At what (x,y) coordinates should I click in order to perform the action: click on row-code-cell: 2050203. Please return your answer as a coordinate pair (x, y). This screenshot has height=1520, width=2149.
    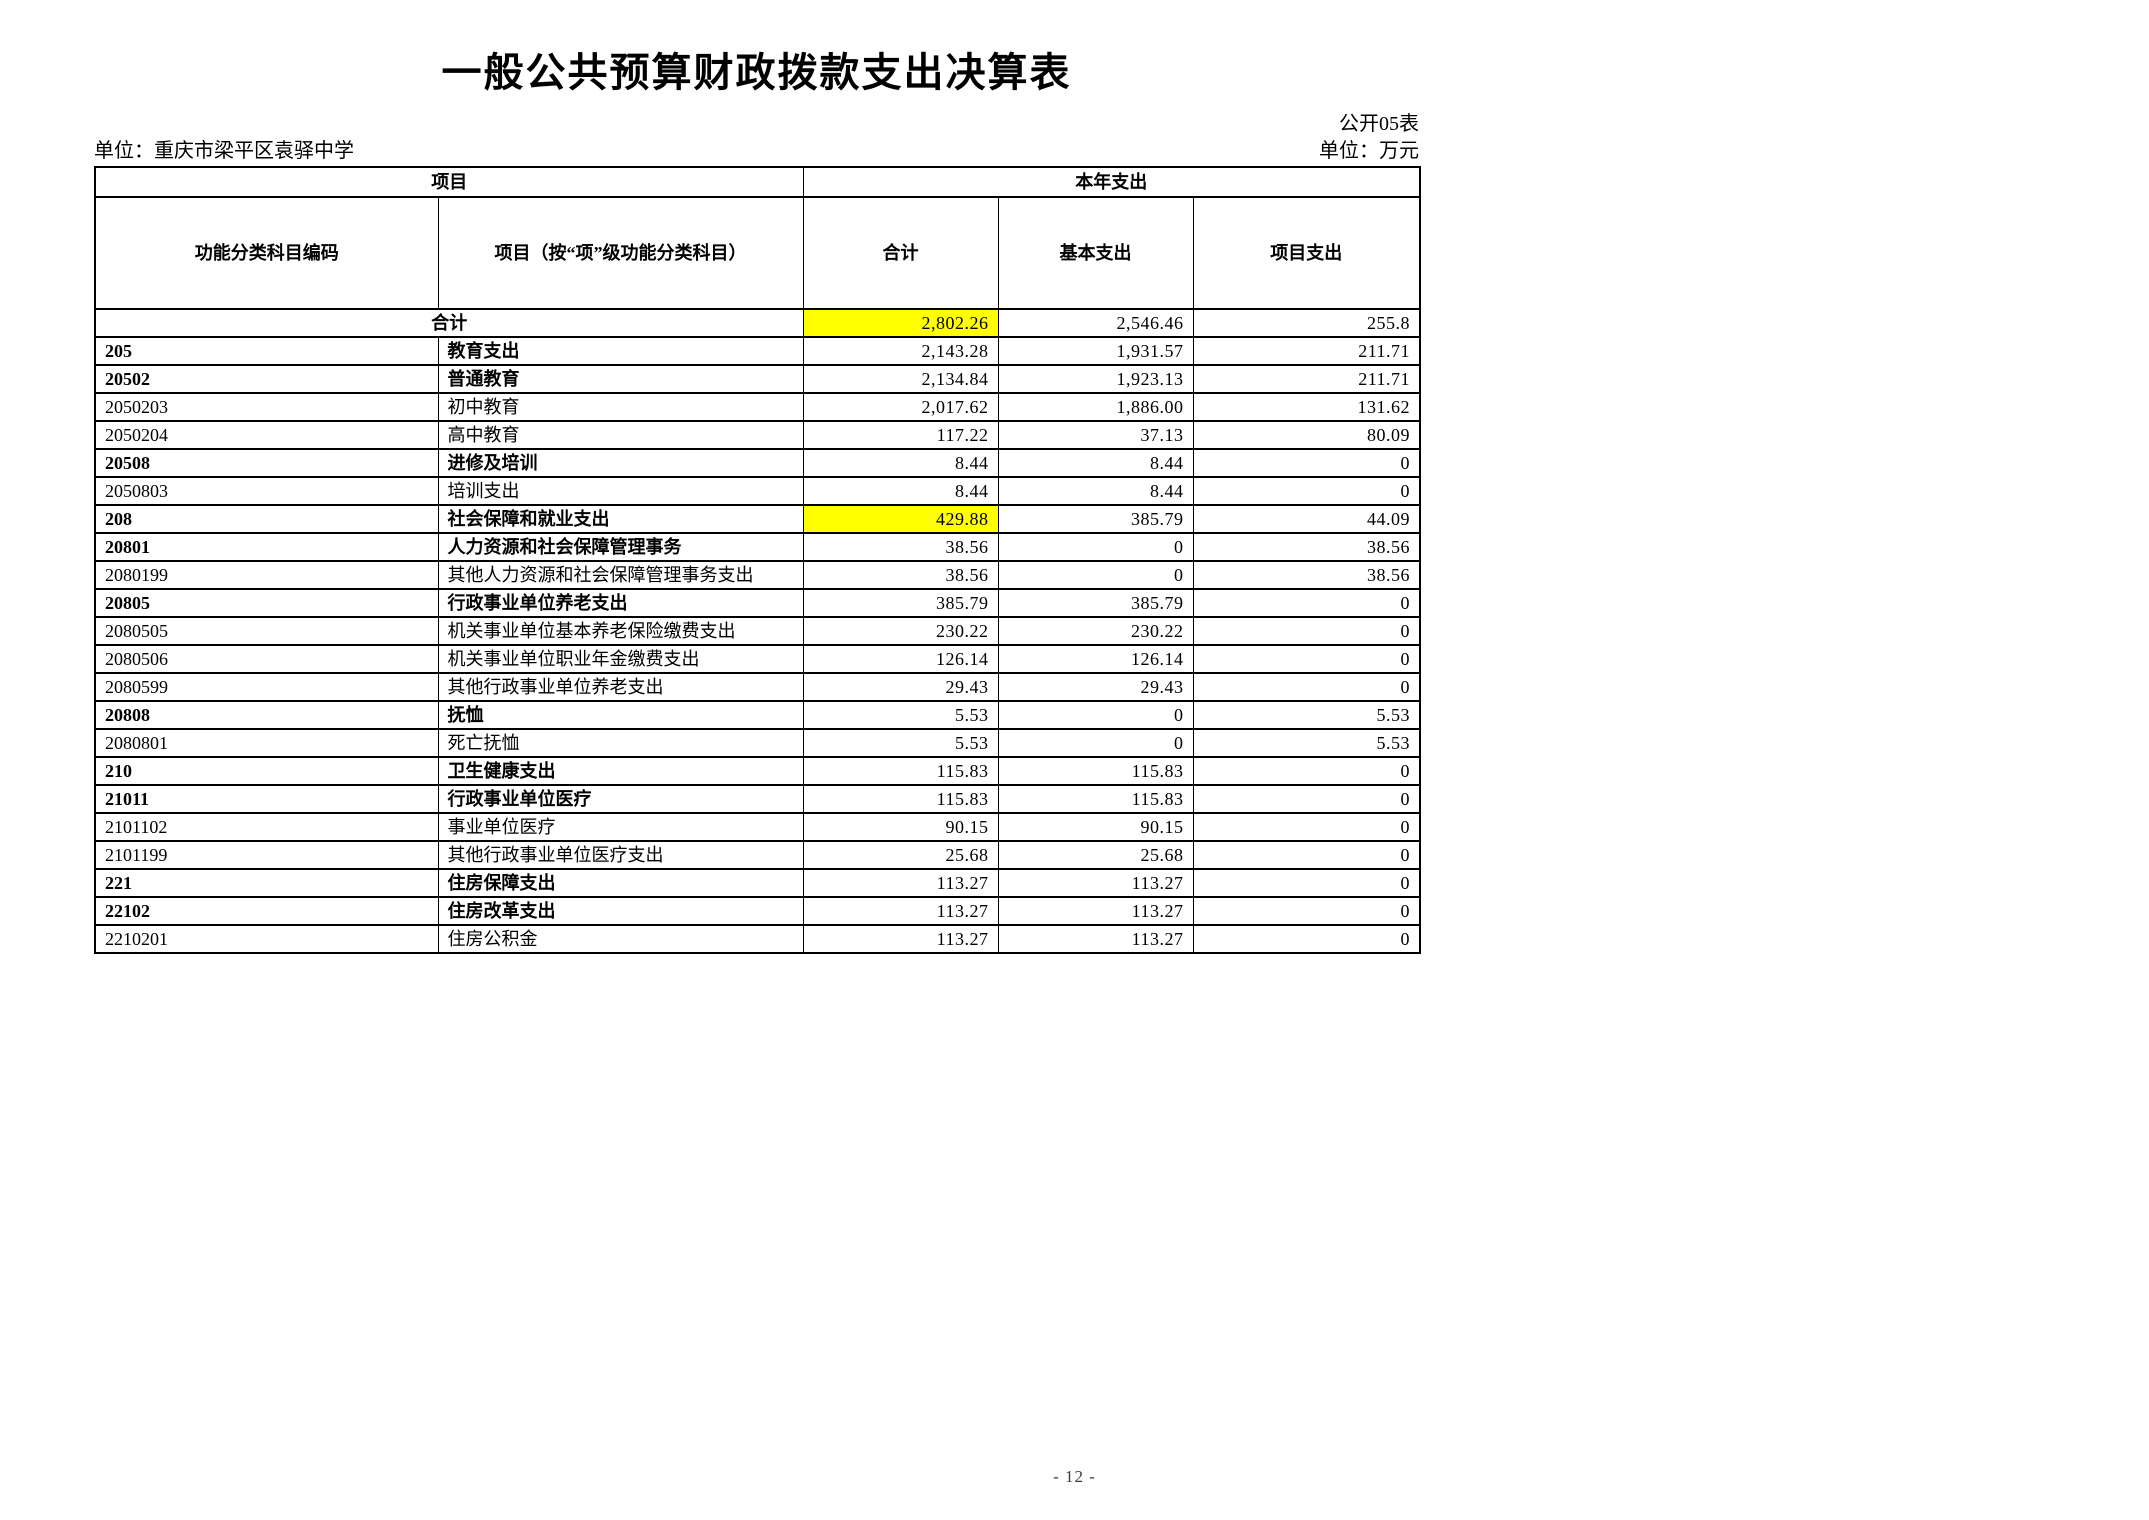
    Looking at the image, I should click on (266, 407).